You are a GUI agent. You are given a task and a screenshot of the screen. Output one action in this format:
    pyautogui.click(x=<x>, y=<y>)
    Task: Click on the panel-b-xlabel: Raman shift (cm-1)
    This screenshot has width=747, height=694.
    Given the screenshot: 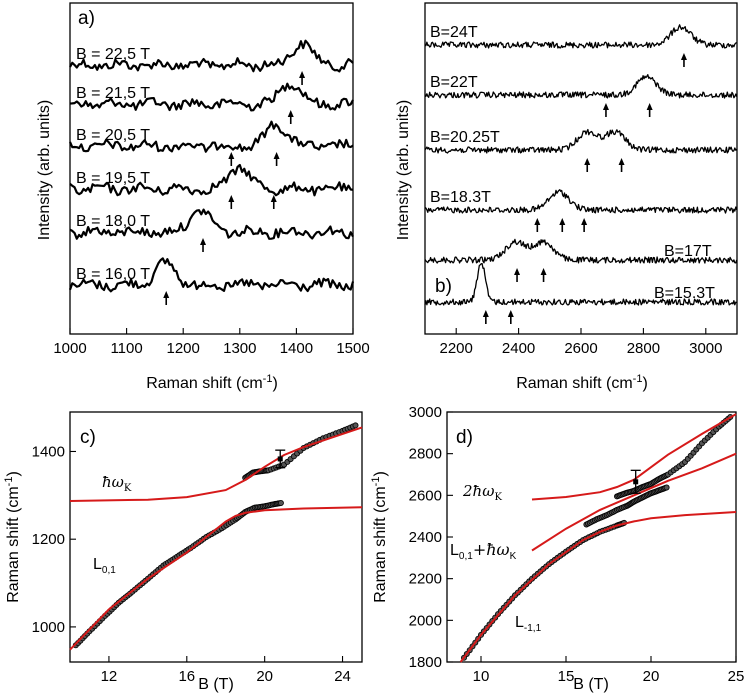 What is the action you would take?
    pyautogui.click(x=582, y=382)
    